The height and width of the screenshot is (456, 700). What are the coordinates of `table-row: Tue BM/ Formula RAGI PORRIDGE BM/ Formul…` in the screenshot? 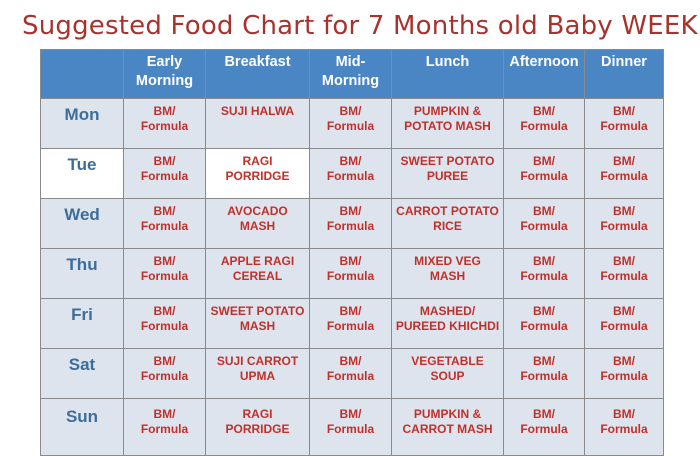 It's located at (352, 173).